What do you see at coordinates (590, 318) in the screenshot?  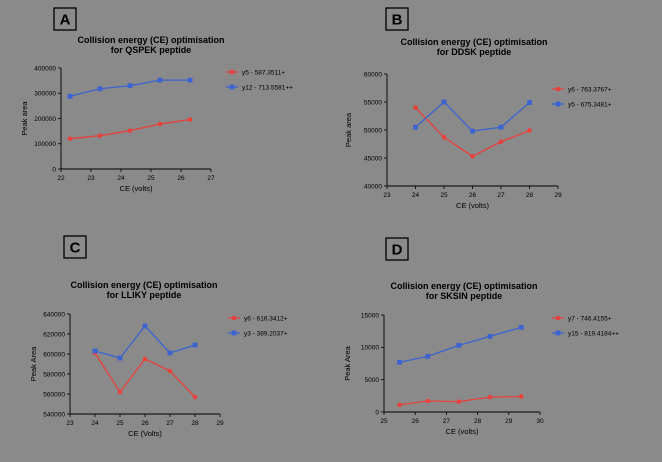 I see `legend-label: y7 - 746.4155+` at bounding box center [590, 318].